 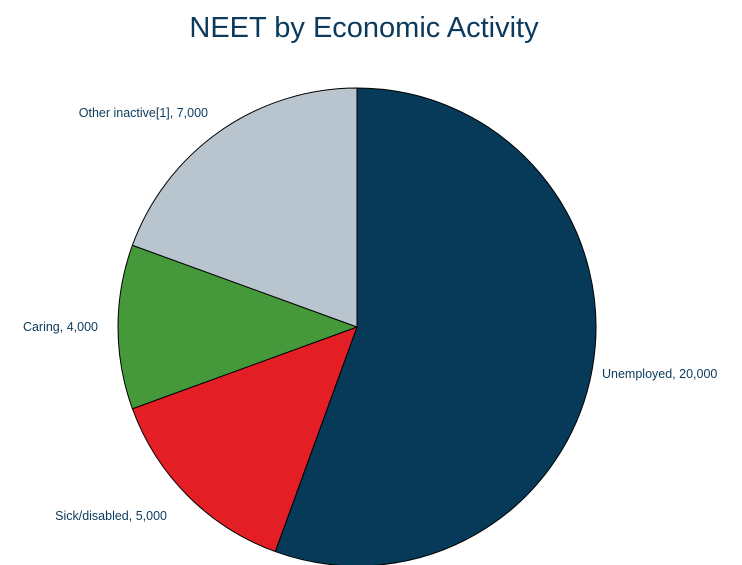 I want to click on slice-label-sick-disabled: Sick/disabled, 5,000, so click(x=111, y=516).